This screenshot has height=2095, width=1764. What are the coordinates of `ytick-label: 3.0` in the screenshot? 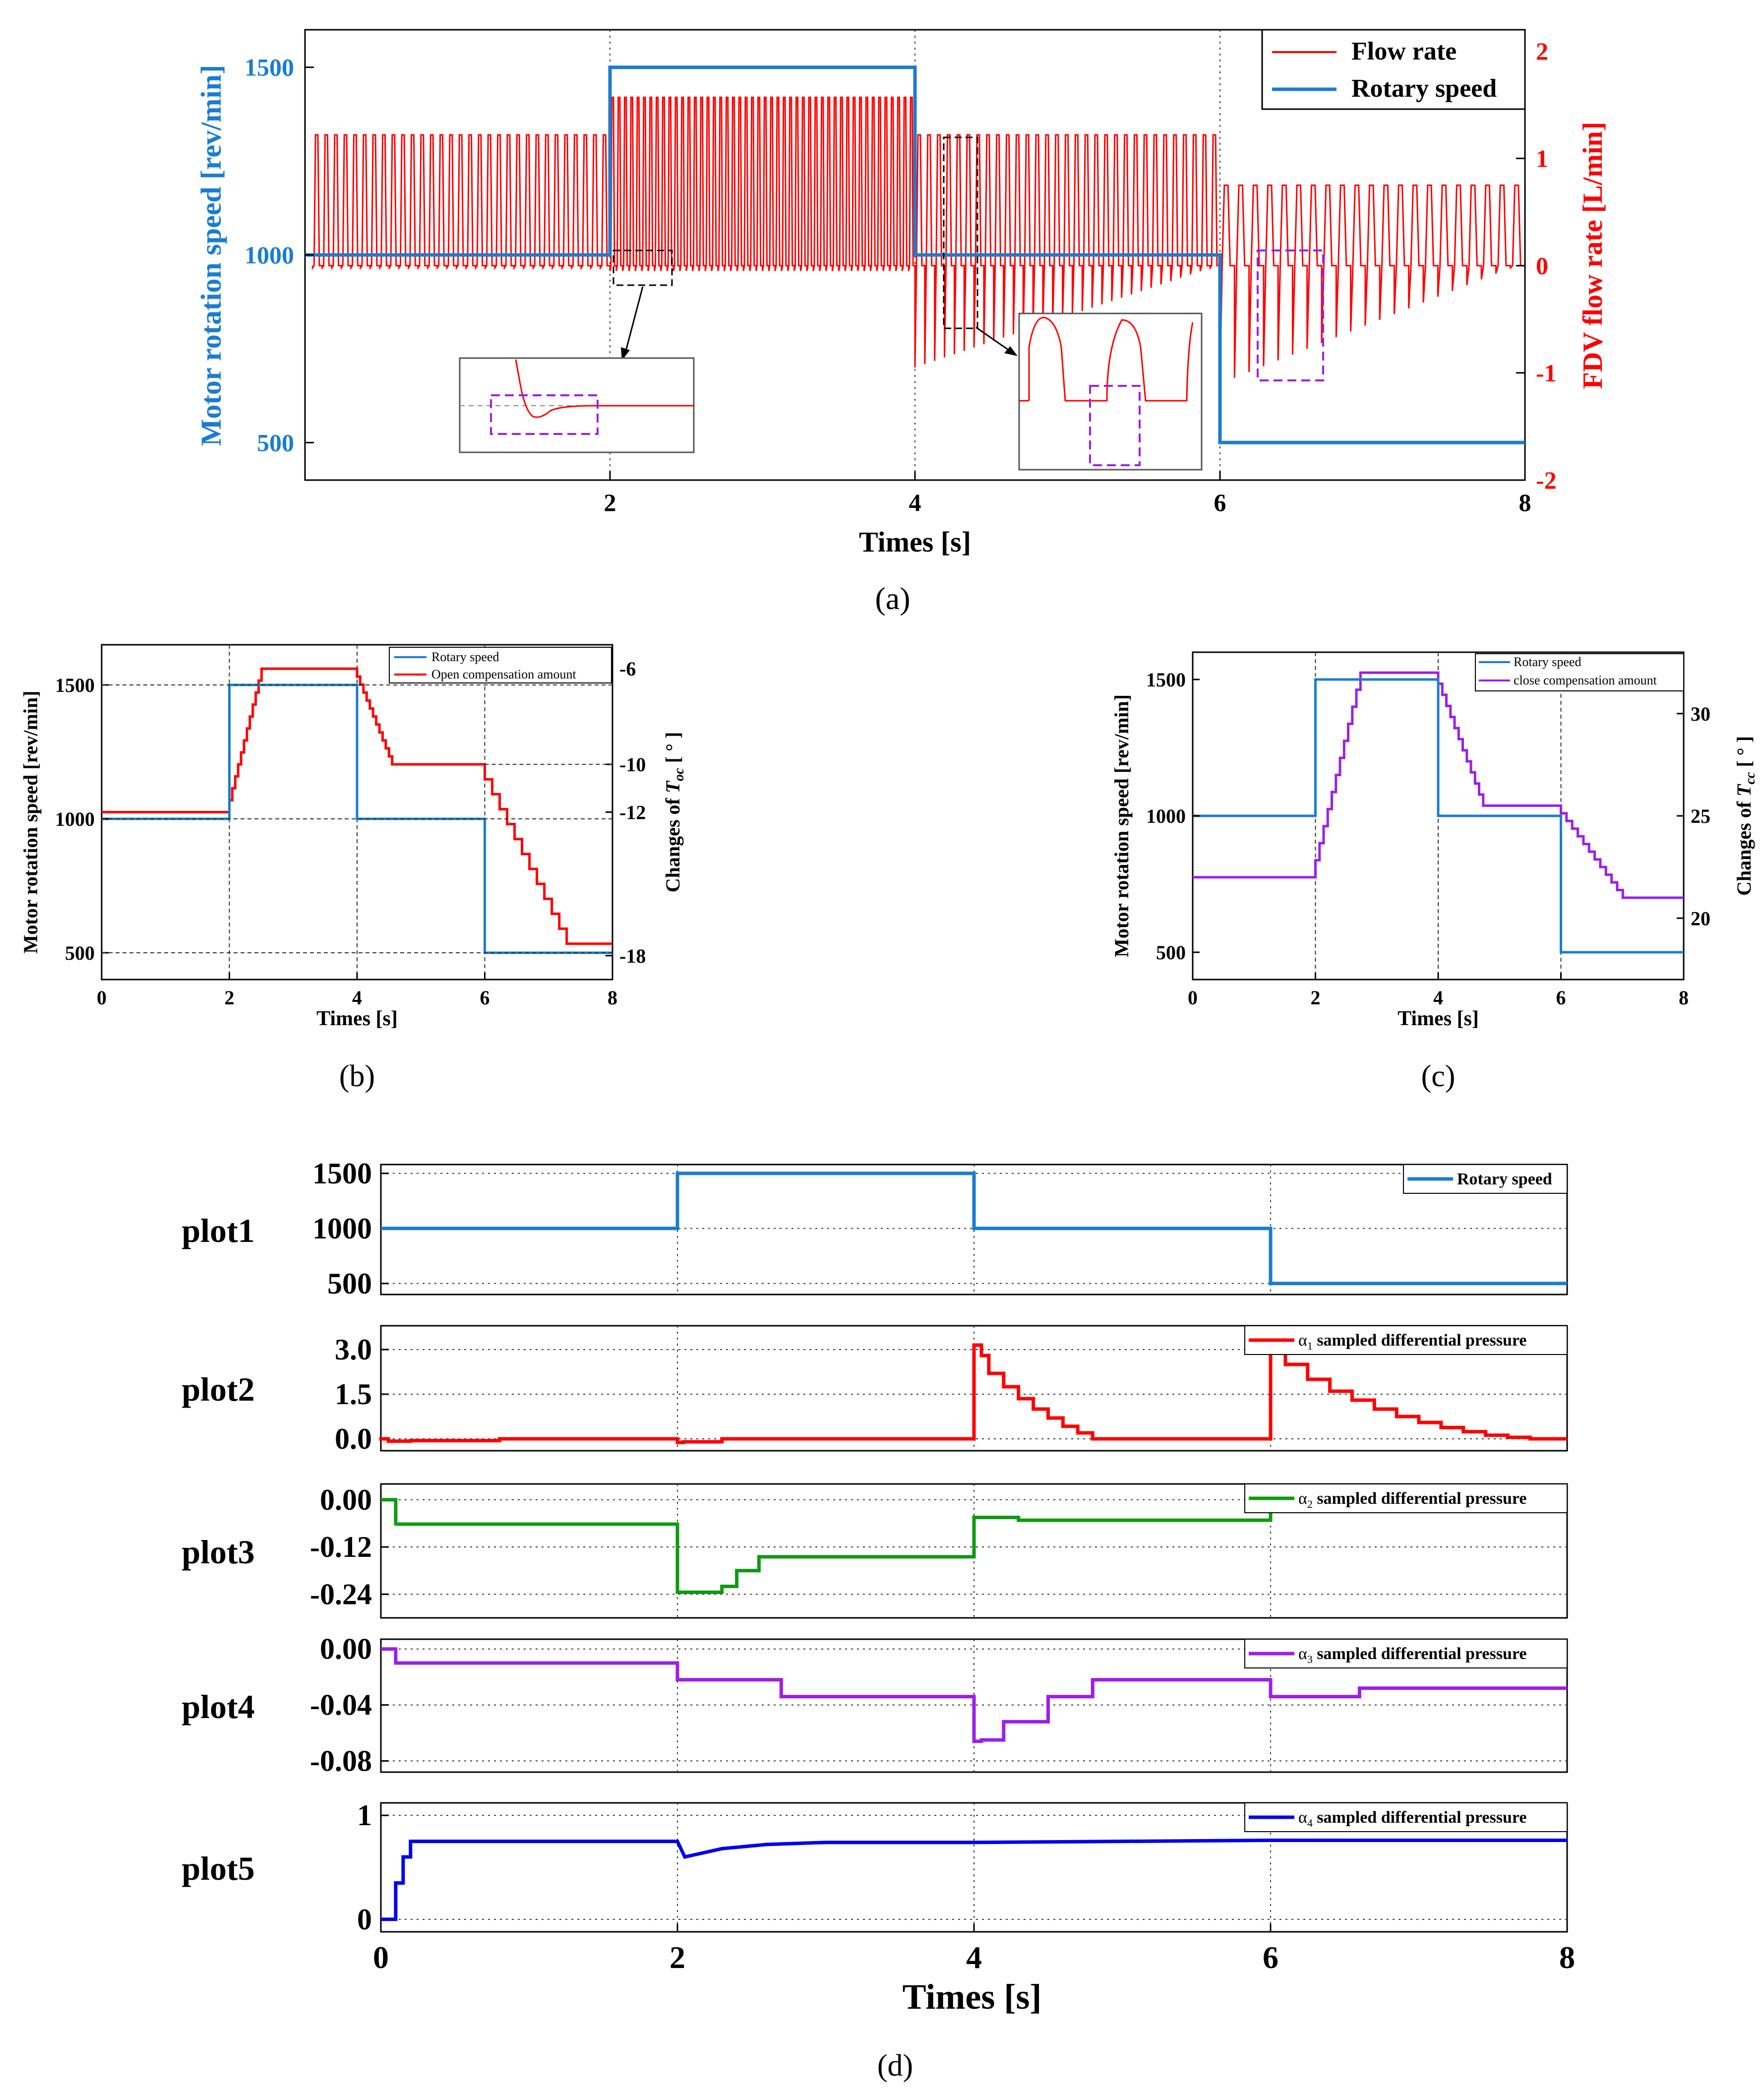 It's located at (353, 1349).